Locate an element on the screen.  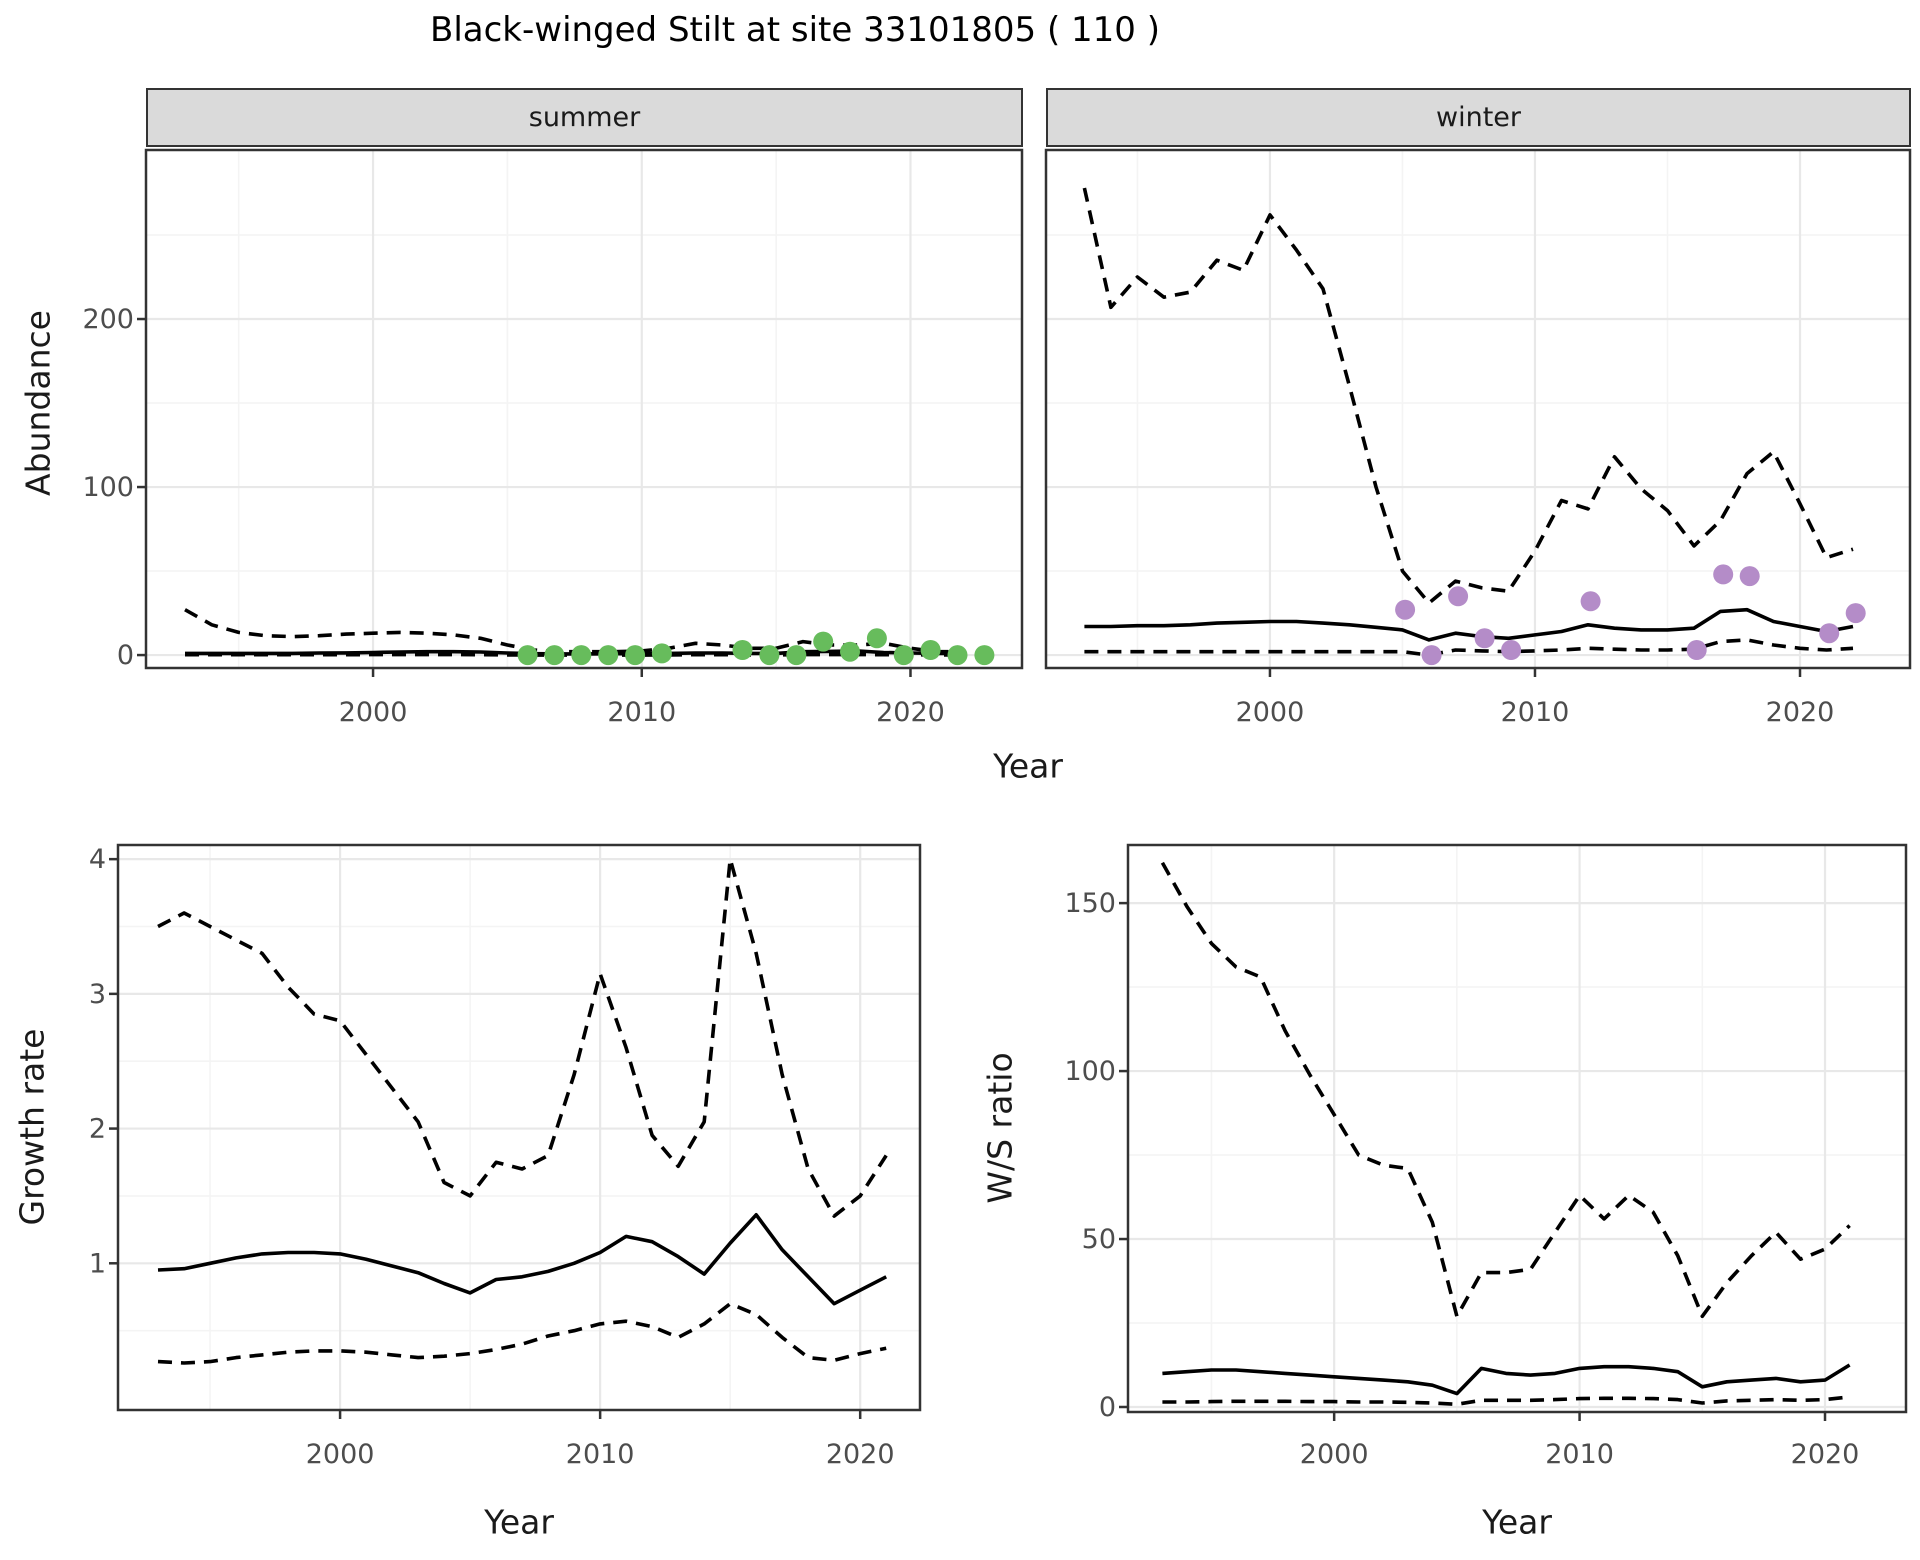
panel-border is located at coordinates (1517, 1128).